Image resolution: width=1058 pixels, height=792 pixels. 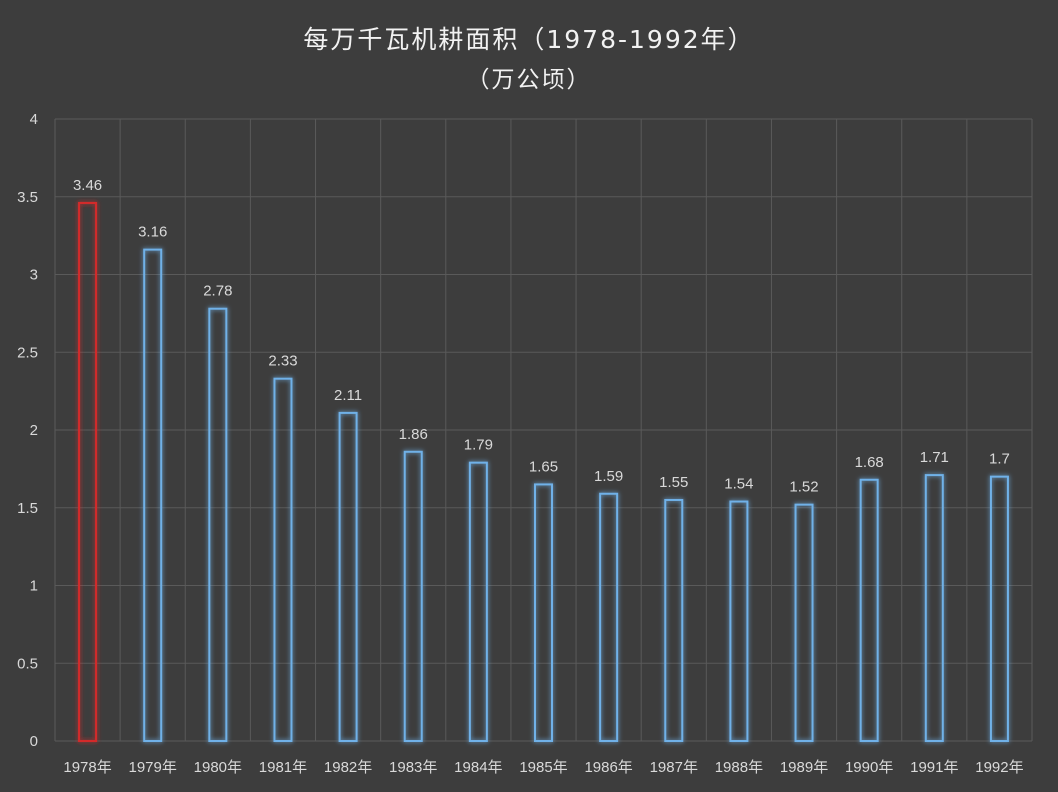 I want to click on y-tick-label: 2.5, so click(x=27, y=352).